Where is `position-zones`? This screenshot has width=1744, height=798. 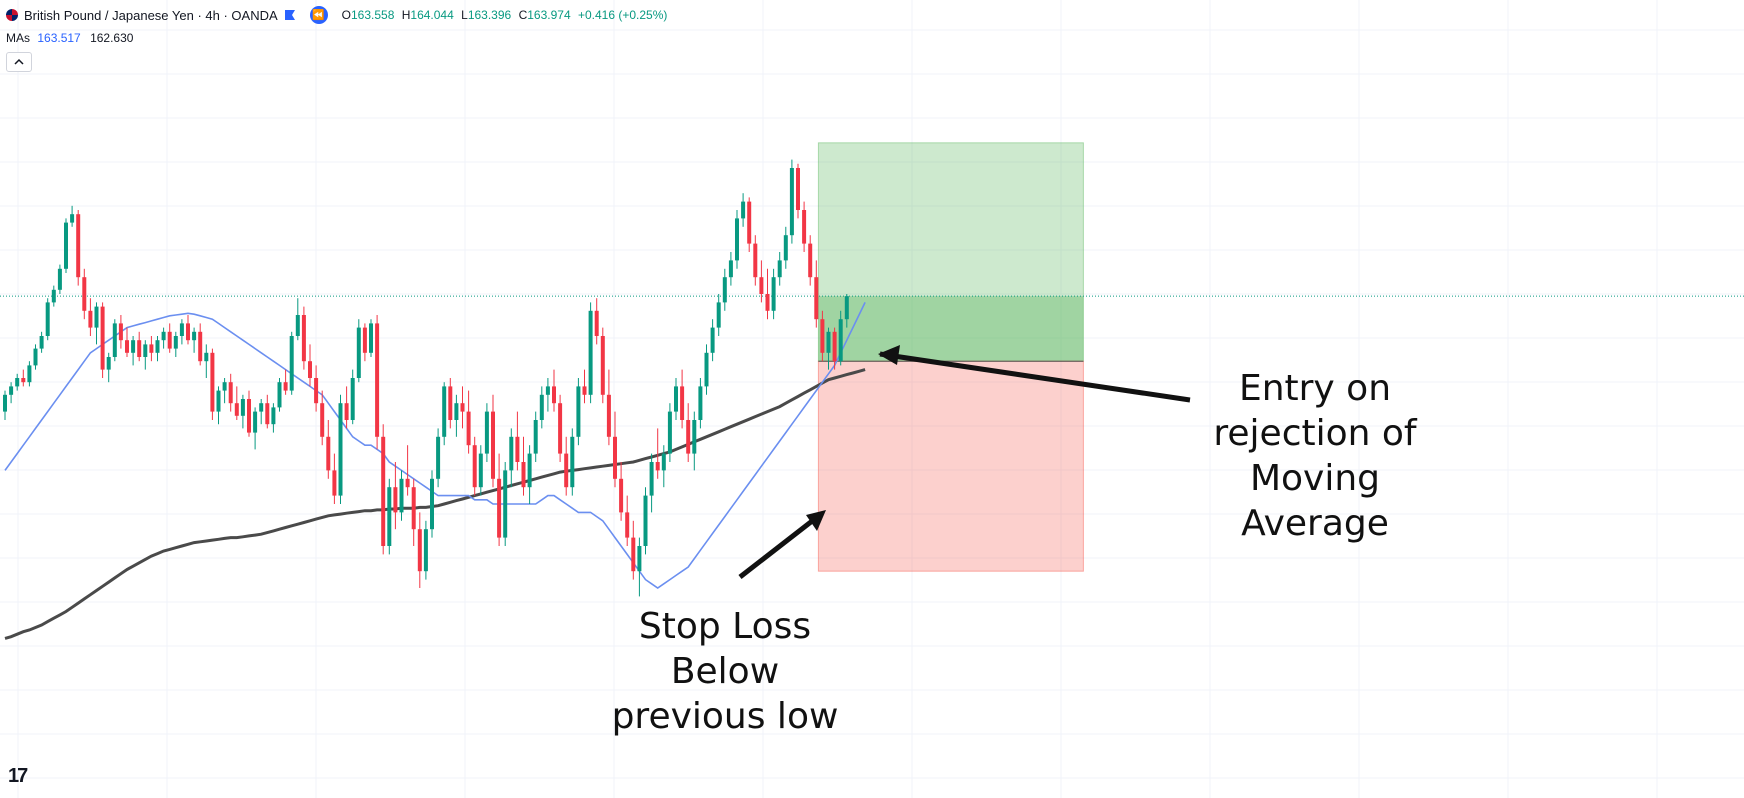
position-zones is located at coordinates (950, 357).